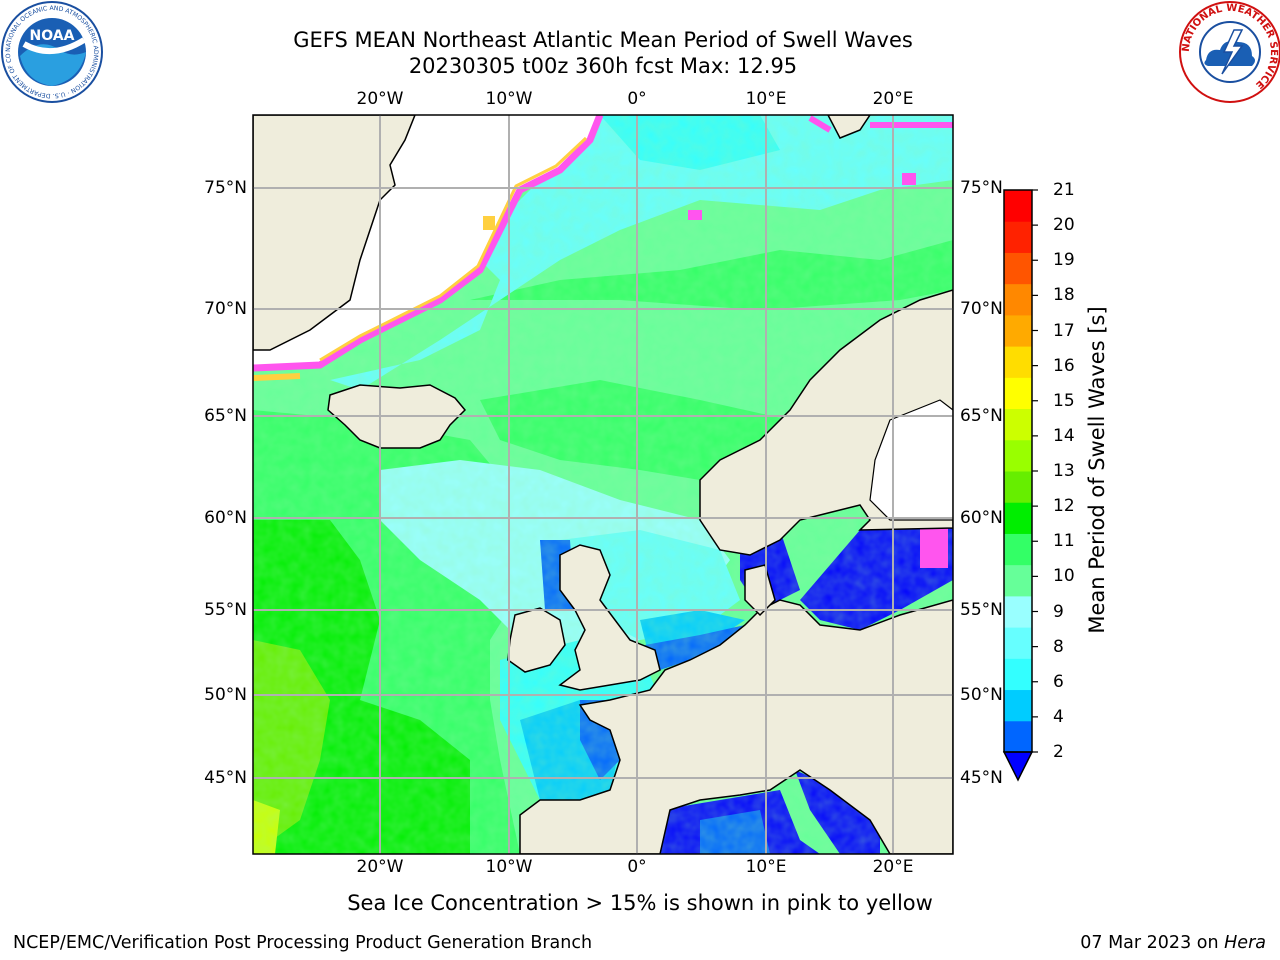 The image size is (1280, 960). I want to click on lat-label-left: 45°N, so click(225, 778).